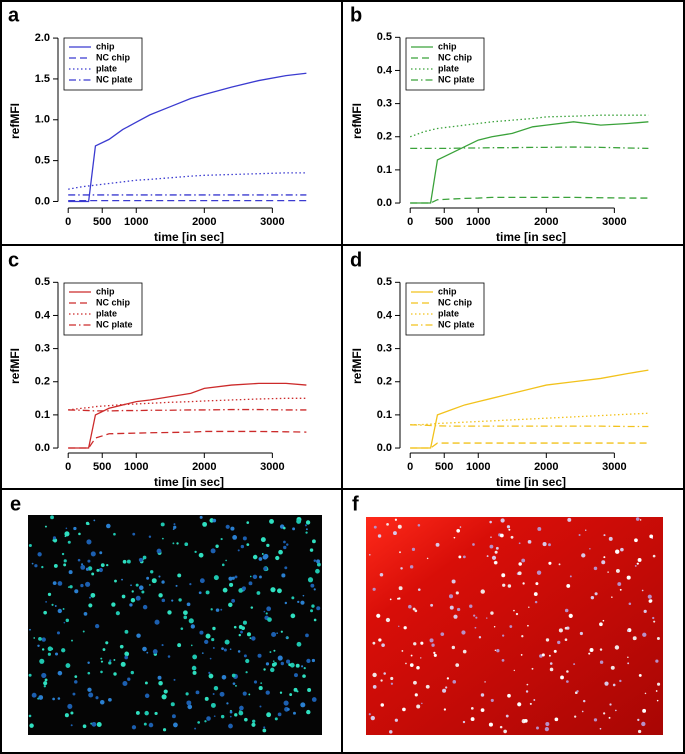  I want to click on micrograph-f, so click(514, 626).